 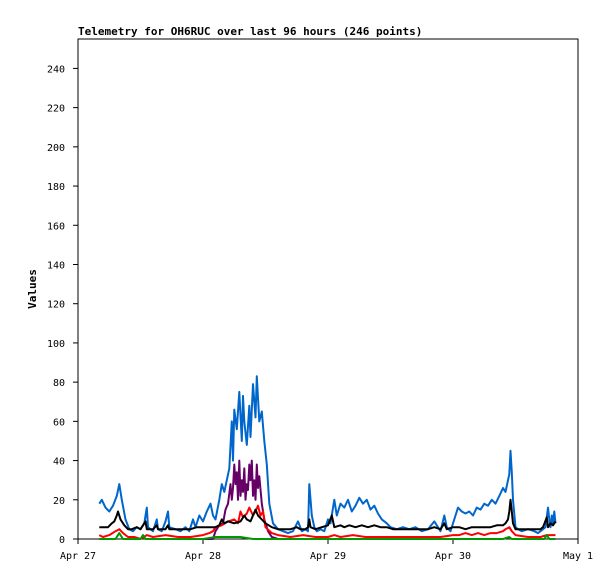 I want to click on x-tick-label: Apr 27, so click(x=78, y=556).